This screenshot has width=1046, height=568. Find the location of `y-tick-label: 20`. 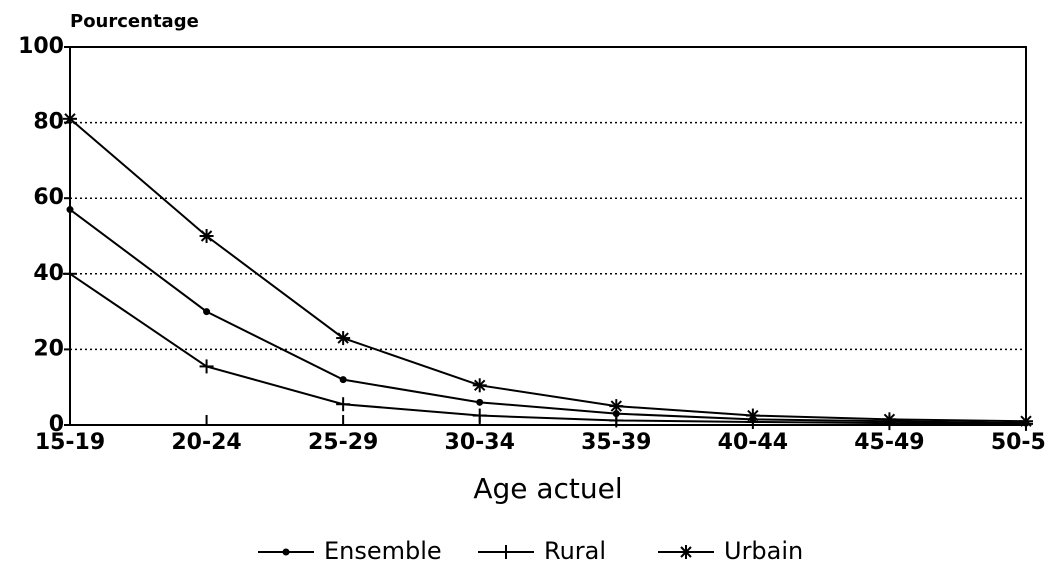

y-tick-label: 20 is located at coordinates (48, 348).